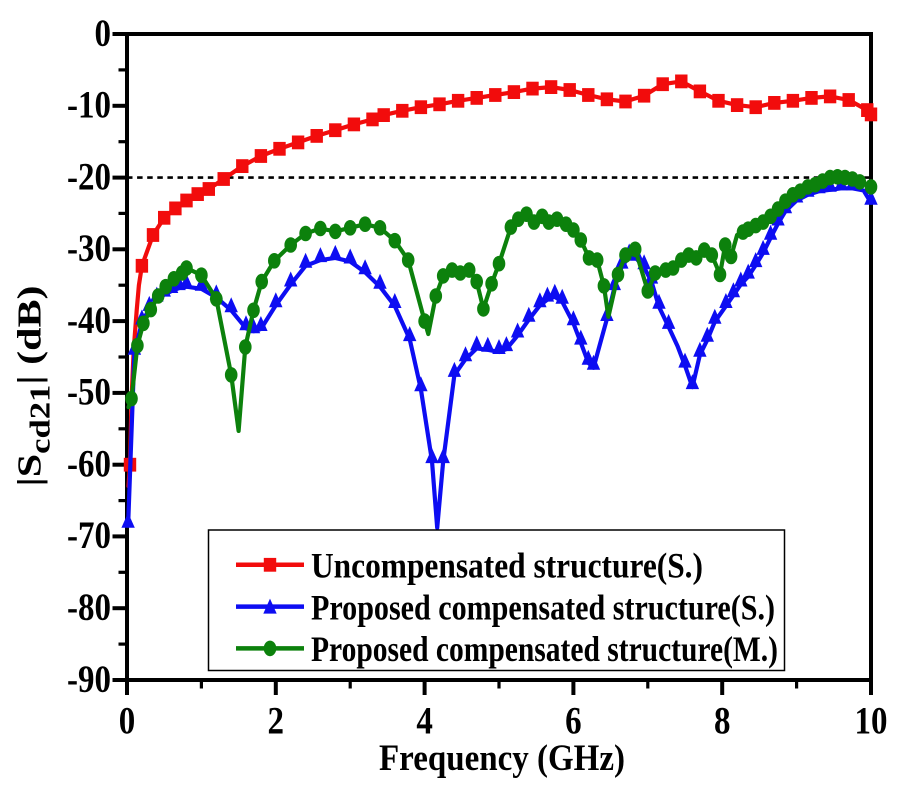  What do you see at coordinates (543, 608) in the screenshot?
I see `svg-text:Proposed compensated structure: Proposed compensated structure(S.)` at bounding box center [543, 608].